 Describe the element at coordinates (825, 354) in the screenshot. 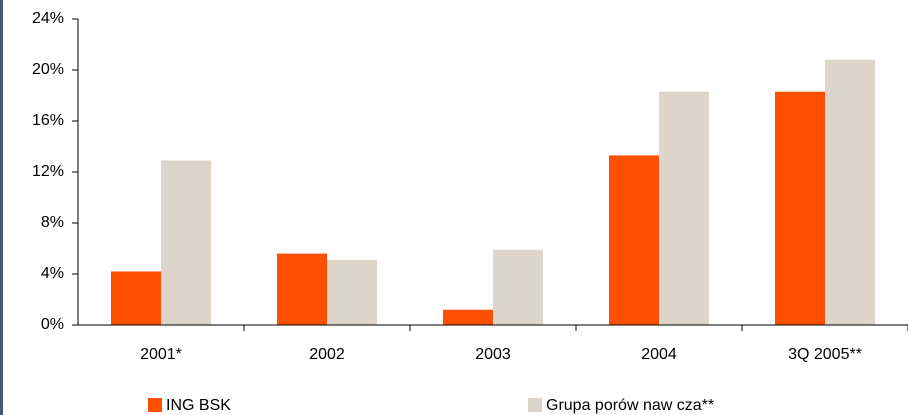

I see `x-tick-label: 3Q 2005**` at that location.